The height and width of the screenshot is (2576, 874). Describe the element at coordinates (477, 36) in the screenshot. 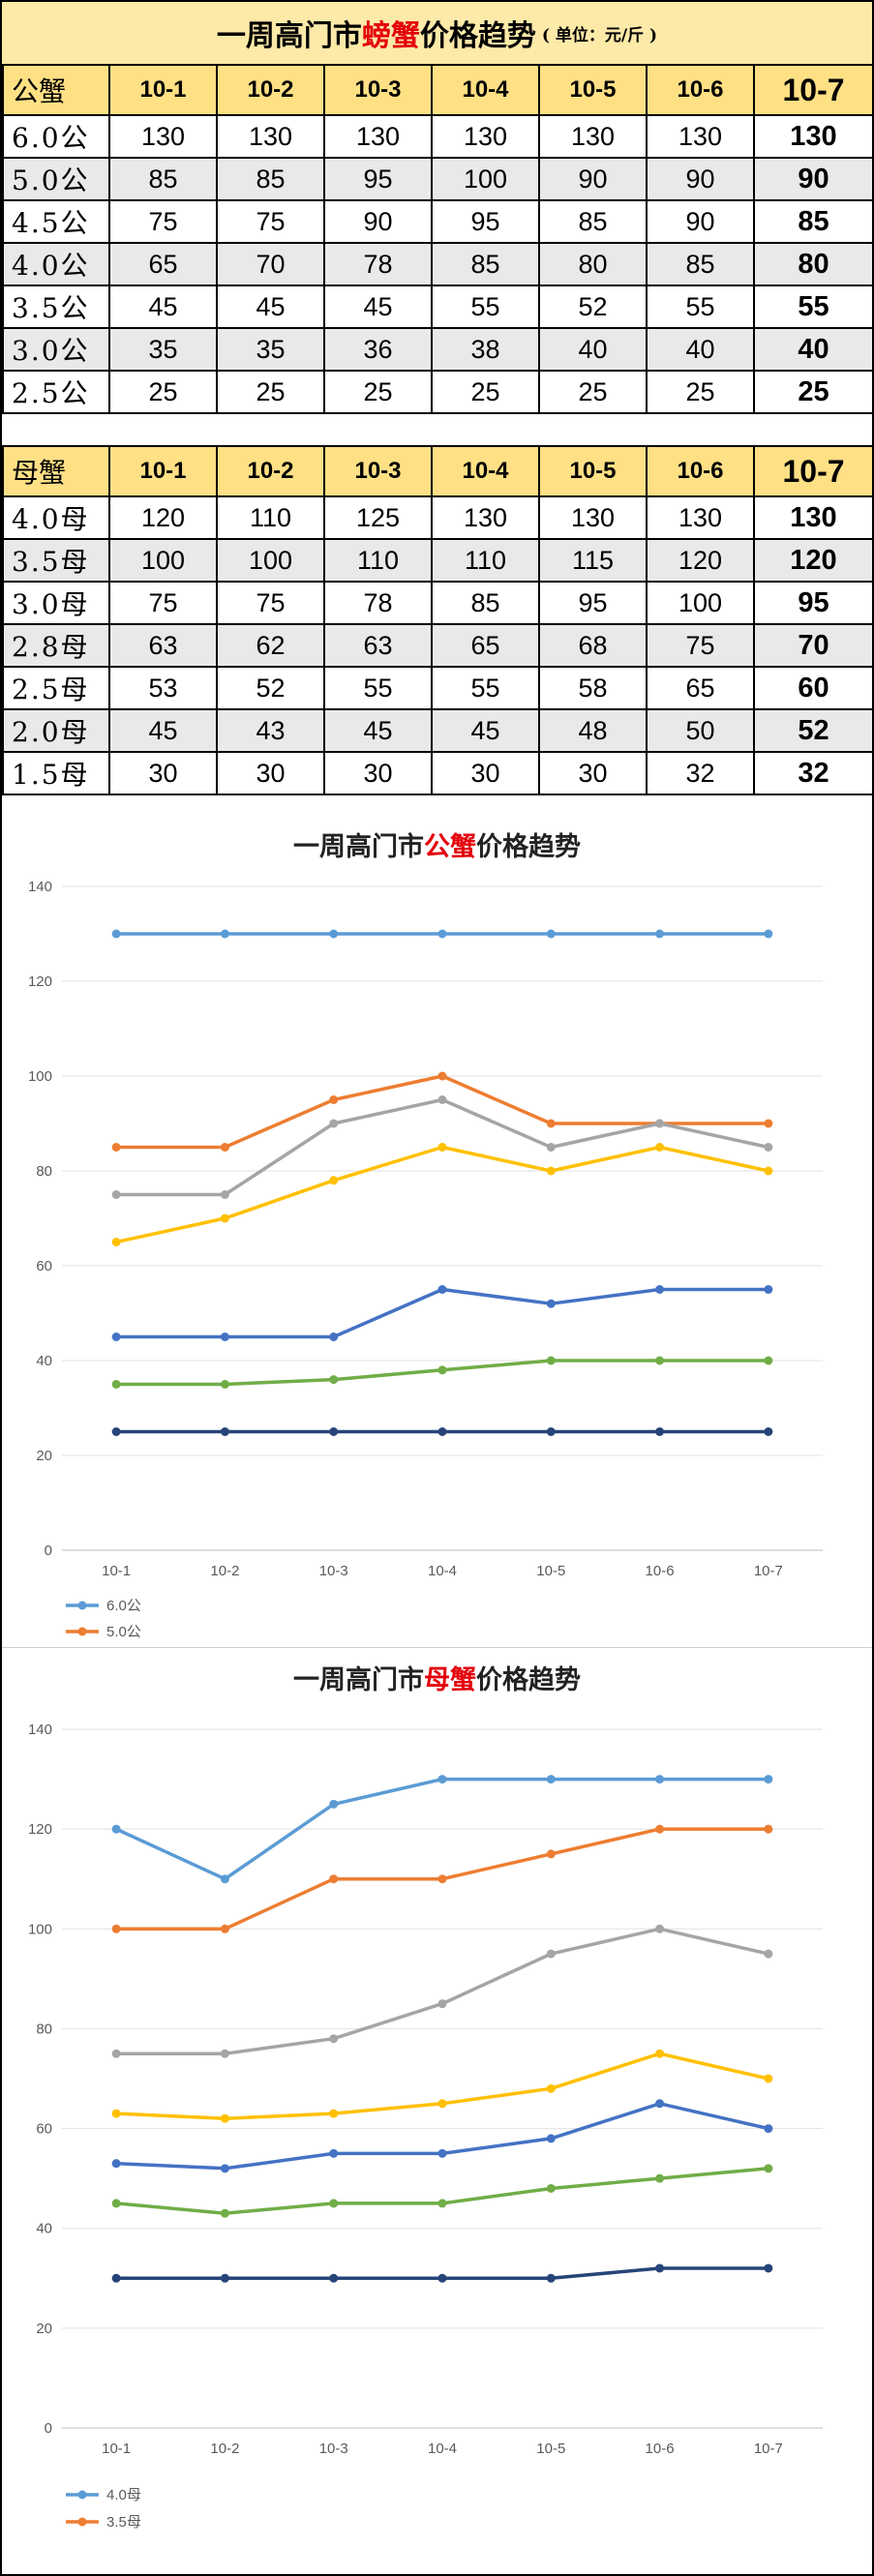

I see `title-suffix: 价格趋势` at that location.